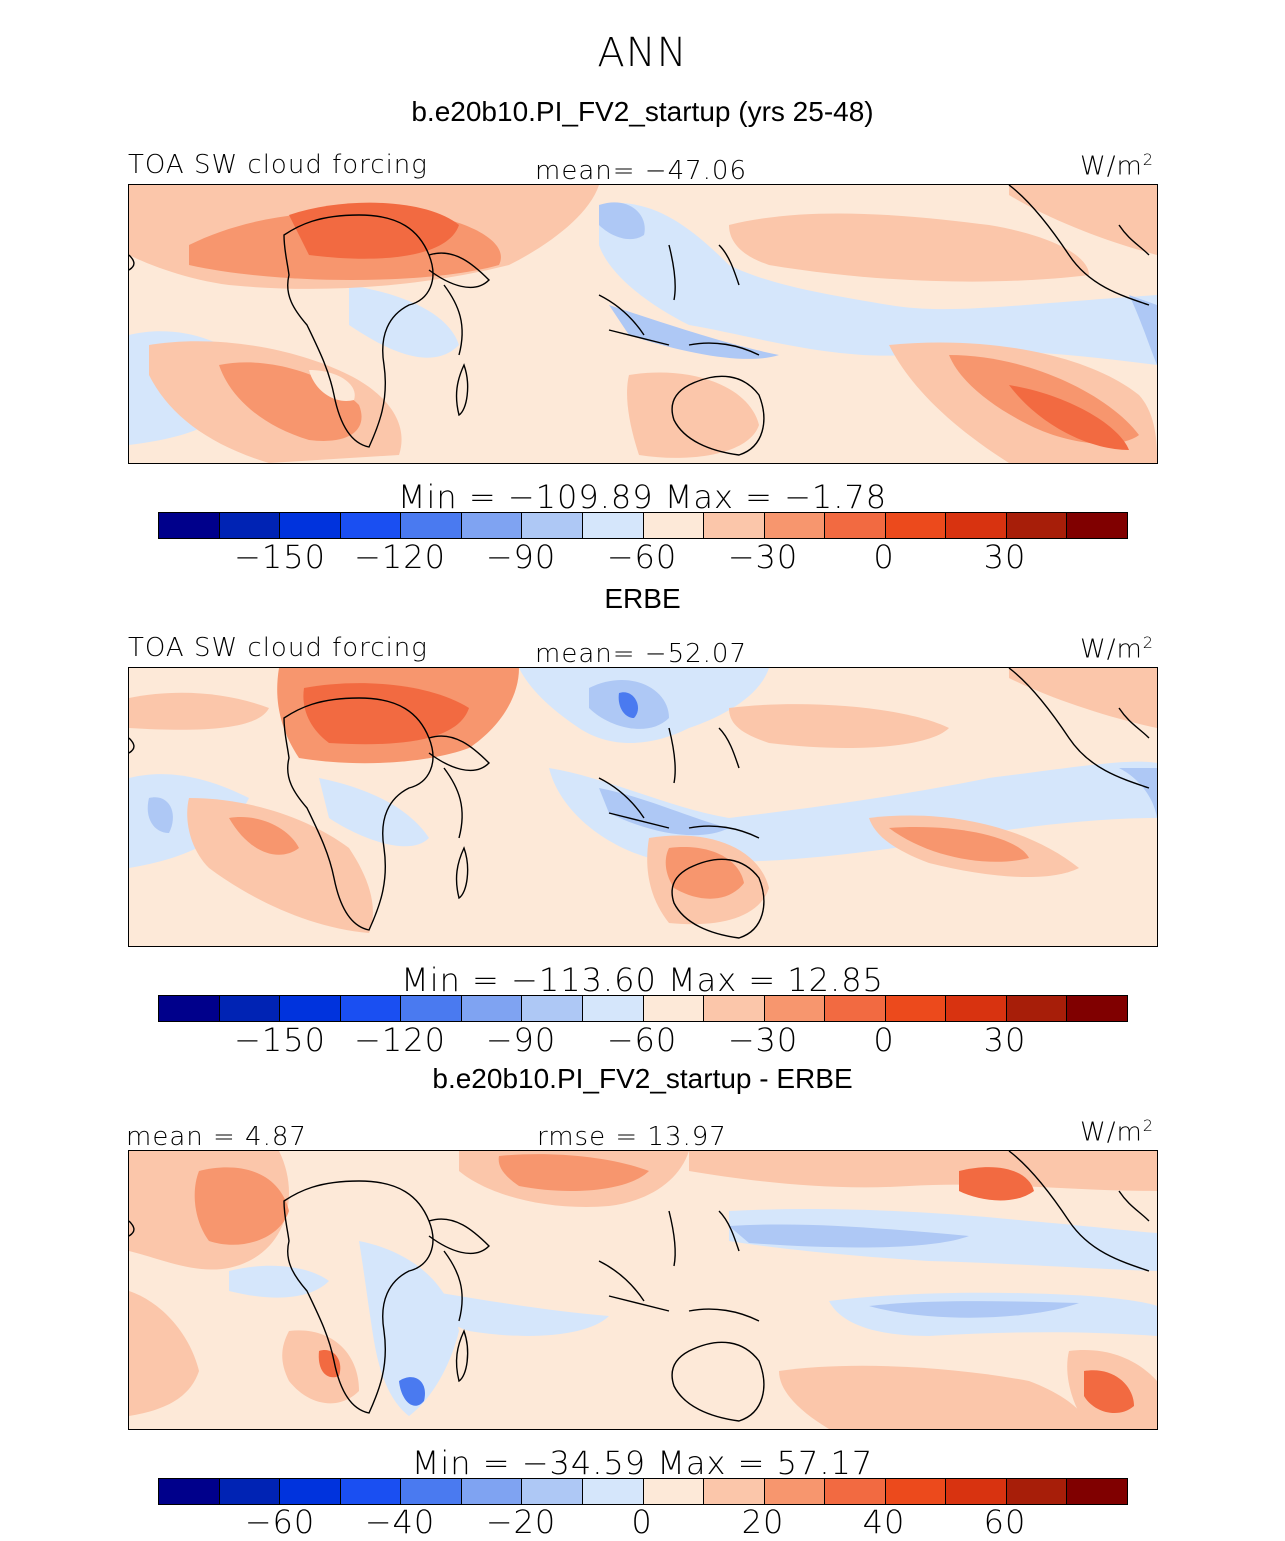 The width and height of the screenshot is (1285, 1541). I want to click on panel-2-variable-label: TOA SW cloud forcing, so click(278, 648).